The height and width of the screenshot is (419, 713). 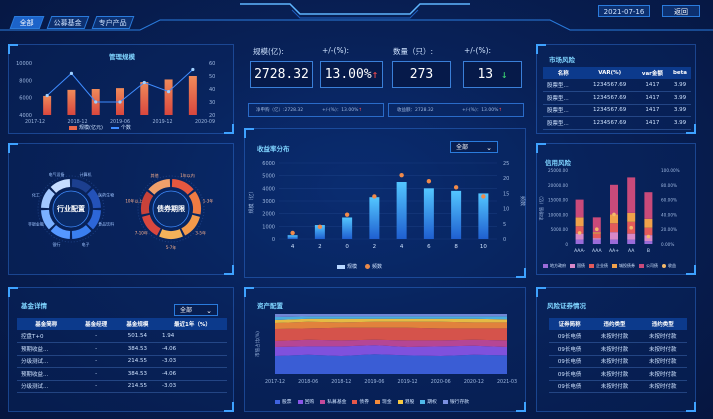 What do you see at coordinates (383, 401) in the screenshot?
I see `legend-item: 现金` at bounding box center [383, 401].